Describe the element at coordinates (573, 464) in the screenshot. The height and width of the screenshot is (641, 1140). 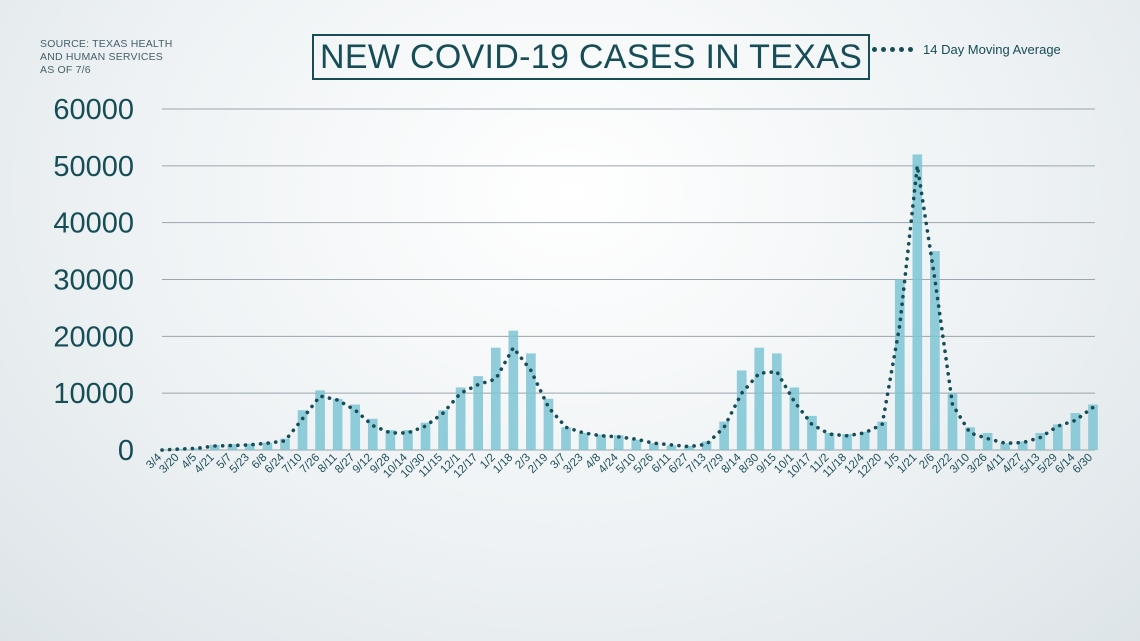
I see `x-tick-label: 3/23` at that location.